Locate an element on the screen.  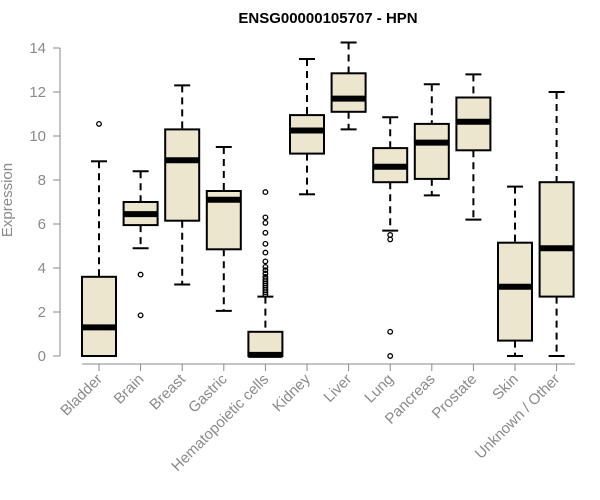
y-axis-label: Expression is located at coordinates (8, 200).